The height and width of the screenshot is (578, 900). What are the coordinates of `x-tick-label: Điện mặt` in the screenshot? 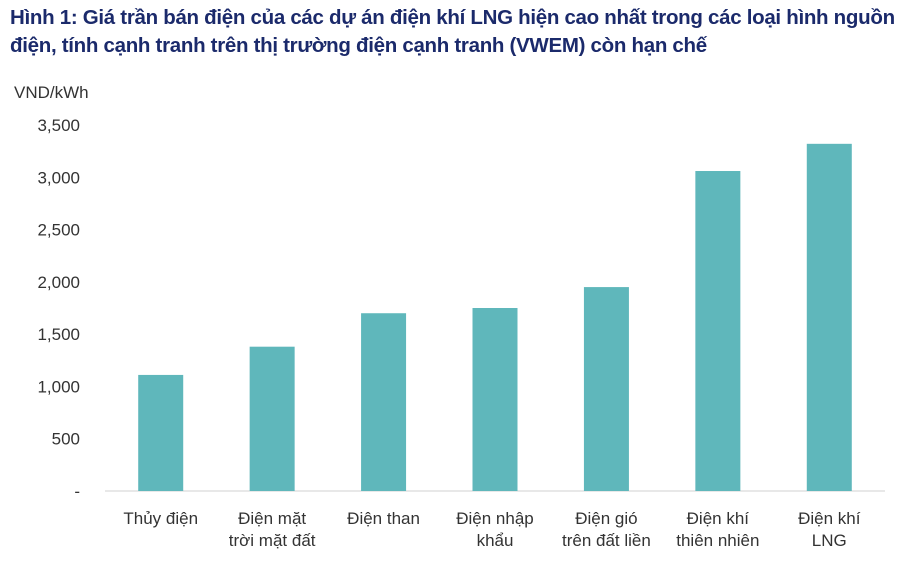 It's located at (272, 518).